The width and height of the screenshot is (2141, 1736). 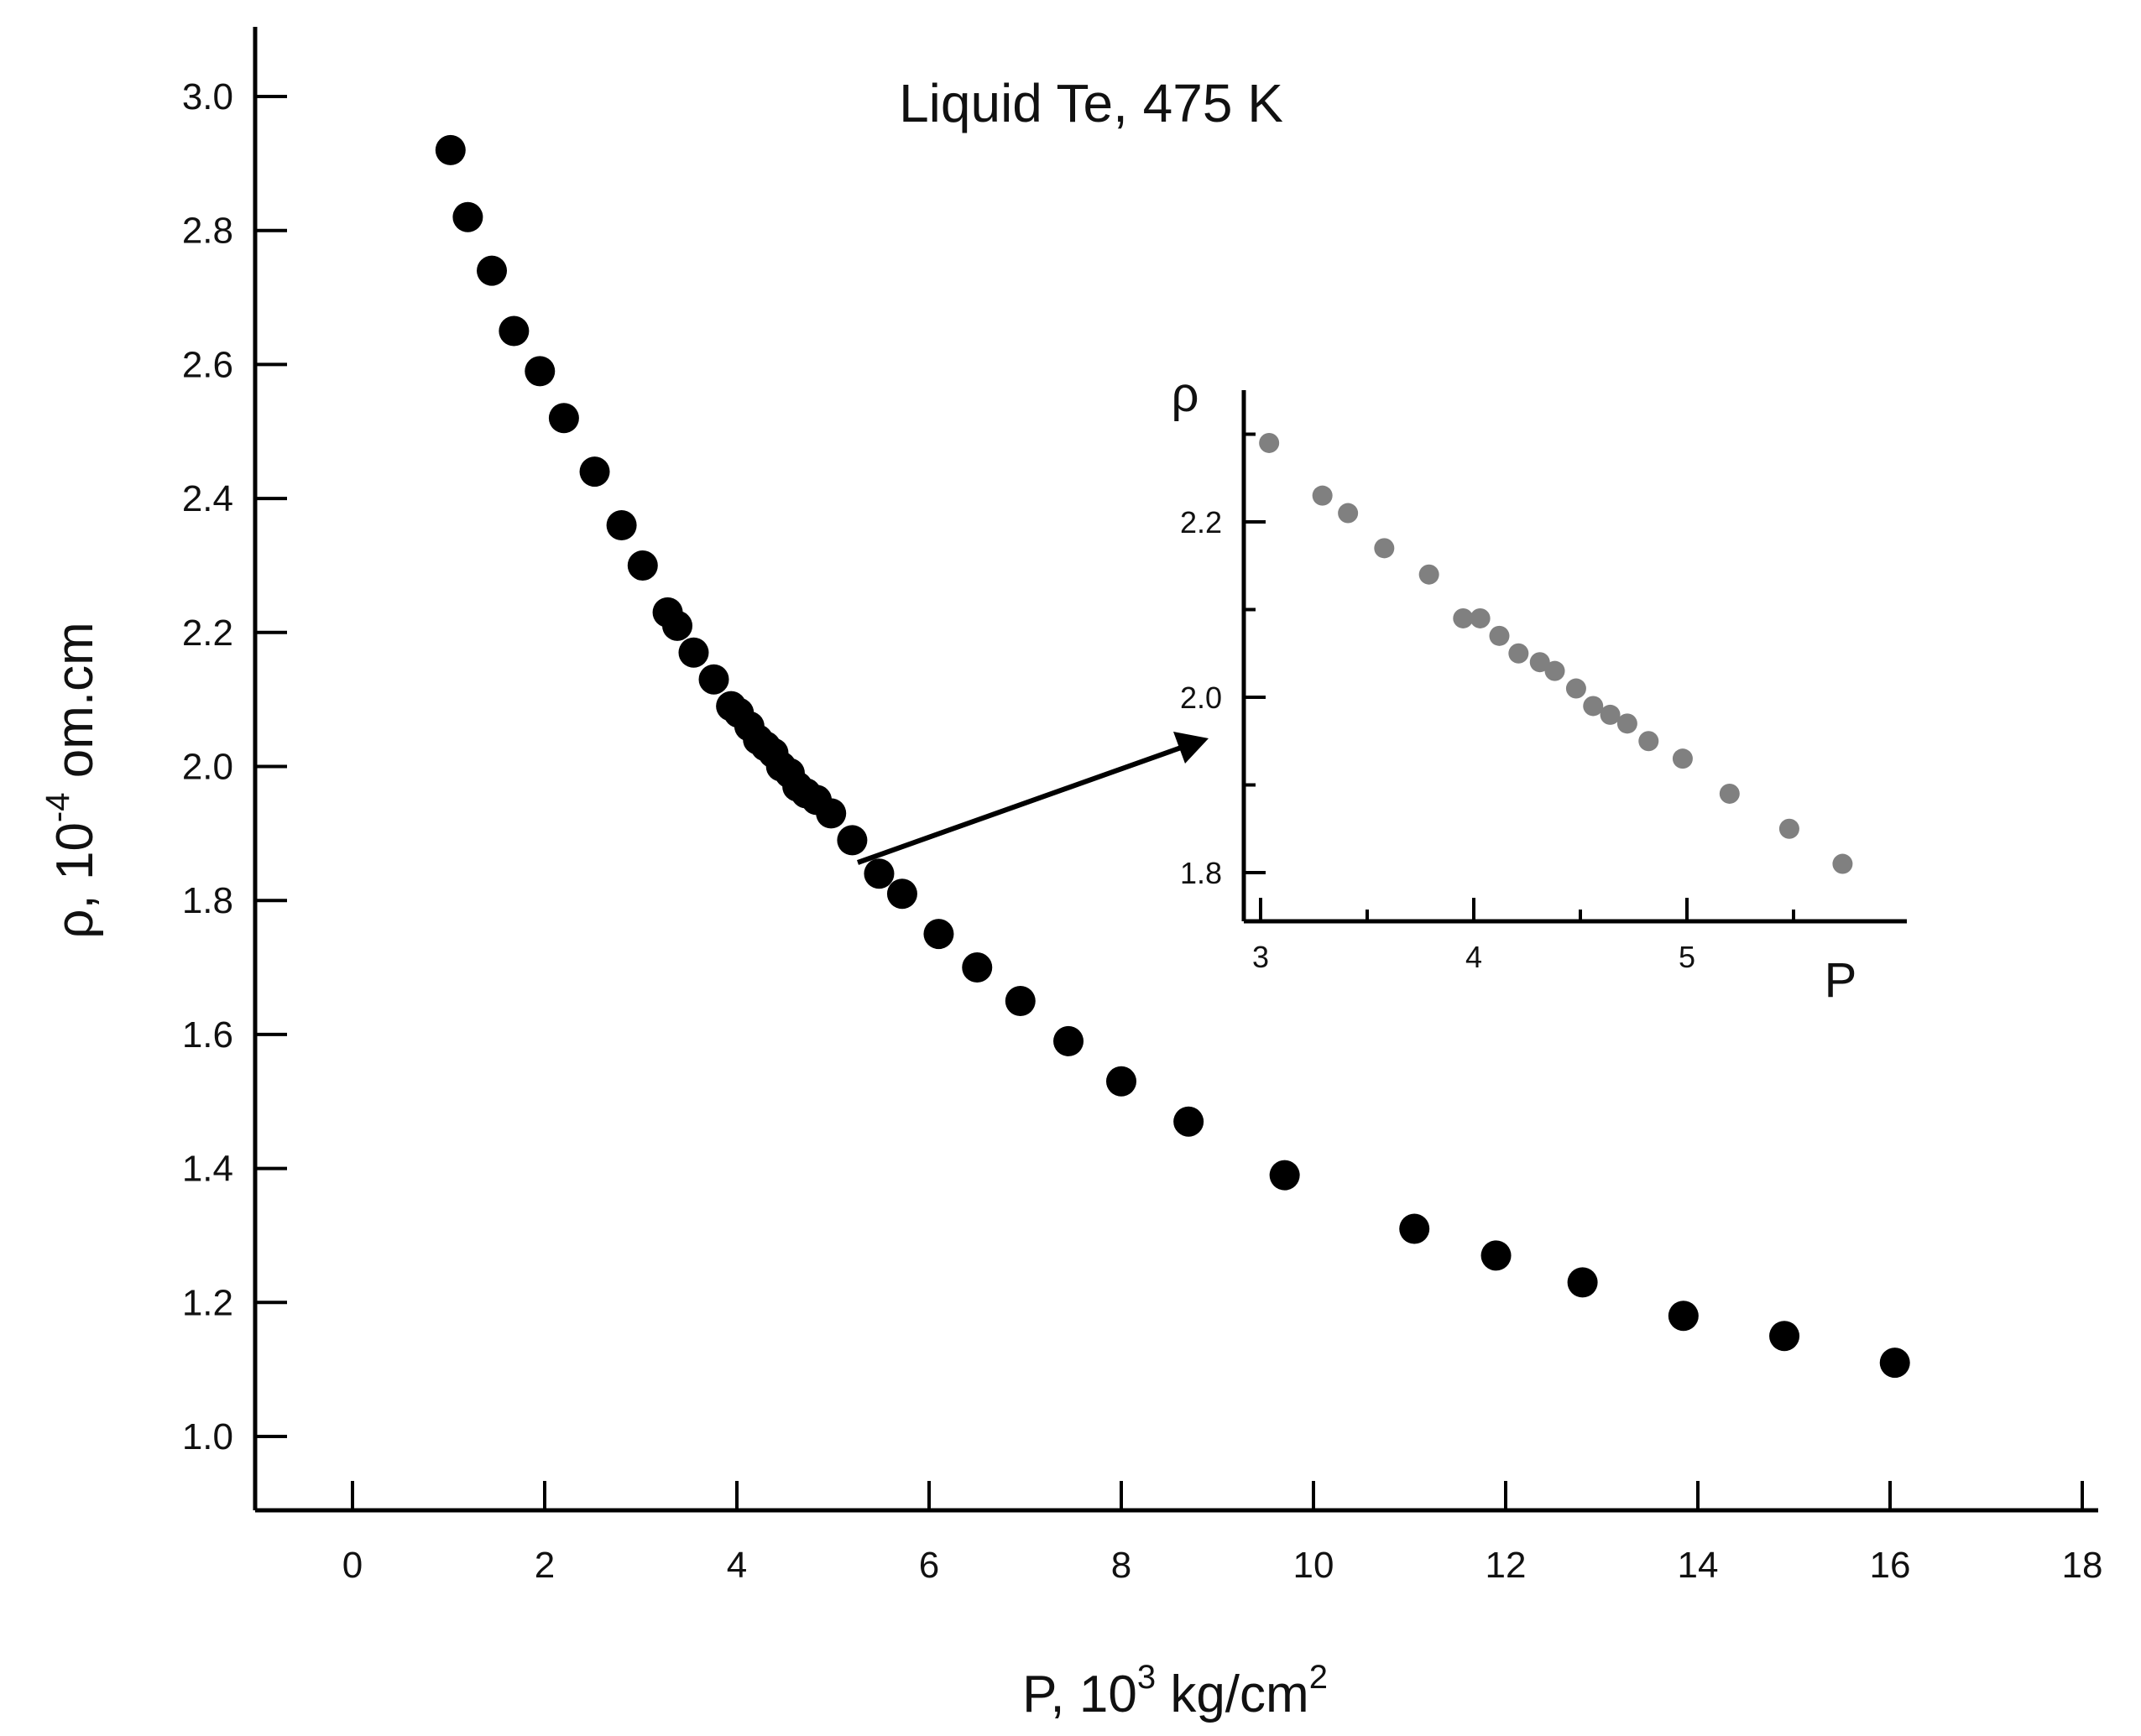 What do you see at coordinates (207, 364) in the screenshot?
I see `main-y-tick-label: 2.6` at bounding box center [207, 364].